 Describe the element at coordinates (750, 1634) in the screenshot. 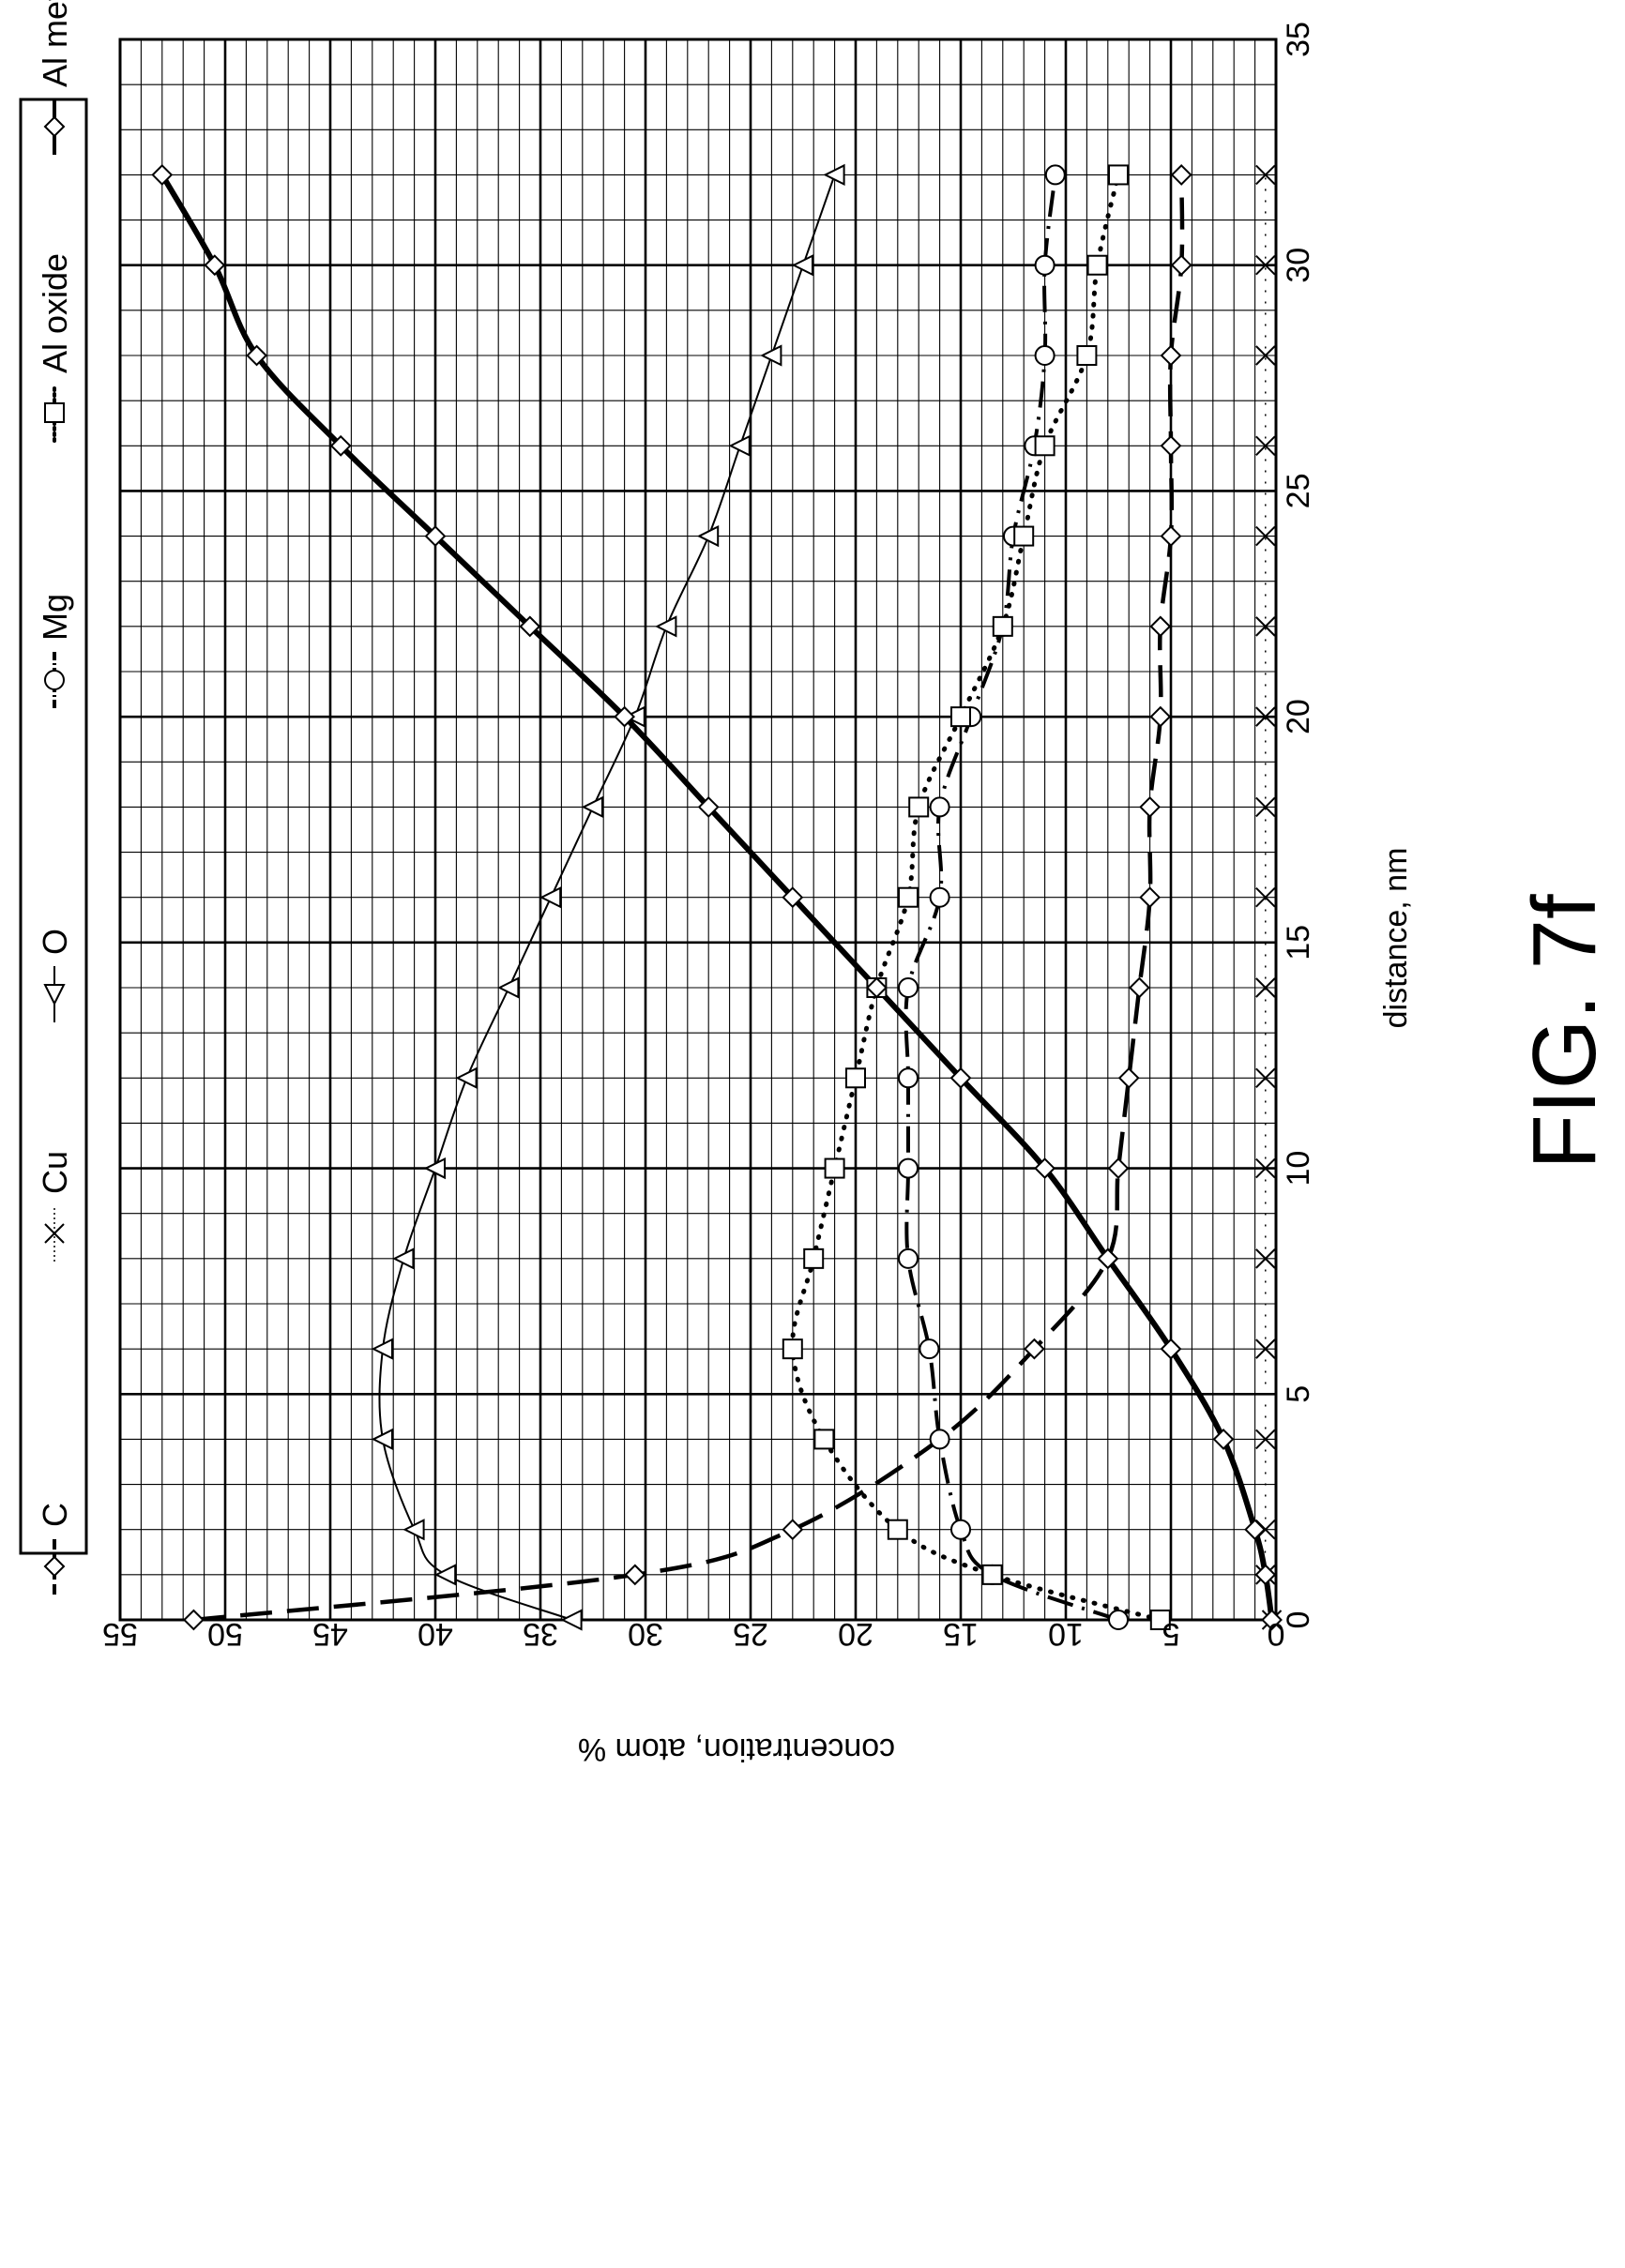

I see `y-tick-label: 25` at that location.